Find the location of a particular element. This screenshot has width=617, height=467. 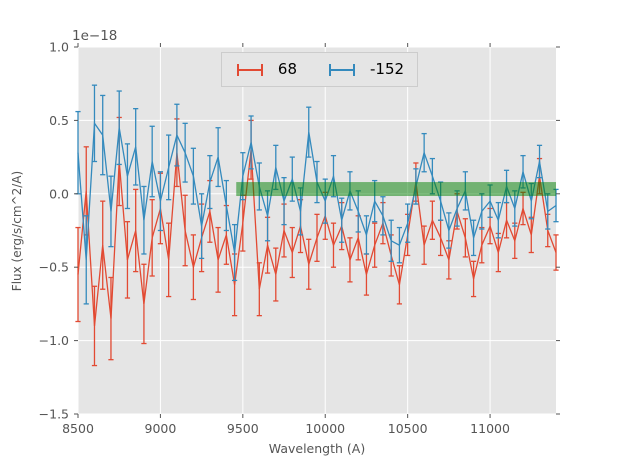

y-tick-label: −1.0 is located at coordinates (54, 340).